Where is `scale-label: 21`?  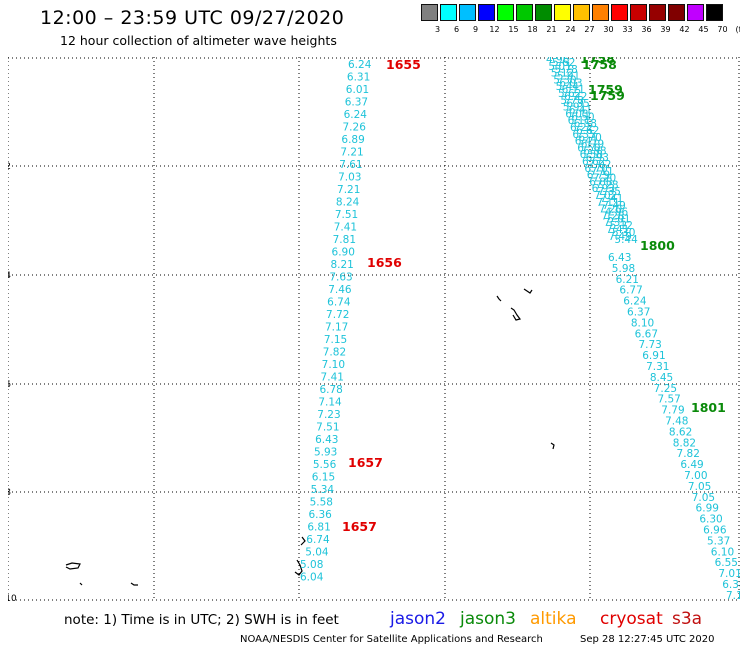
scale-label: 21 is located at coordinates (551, 29).